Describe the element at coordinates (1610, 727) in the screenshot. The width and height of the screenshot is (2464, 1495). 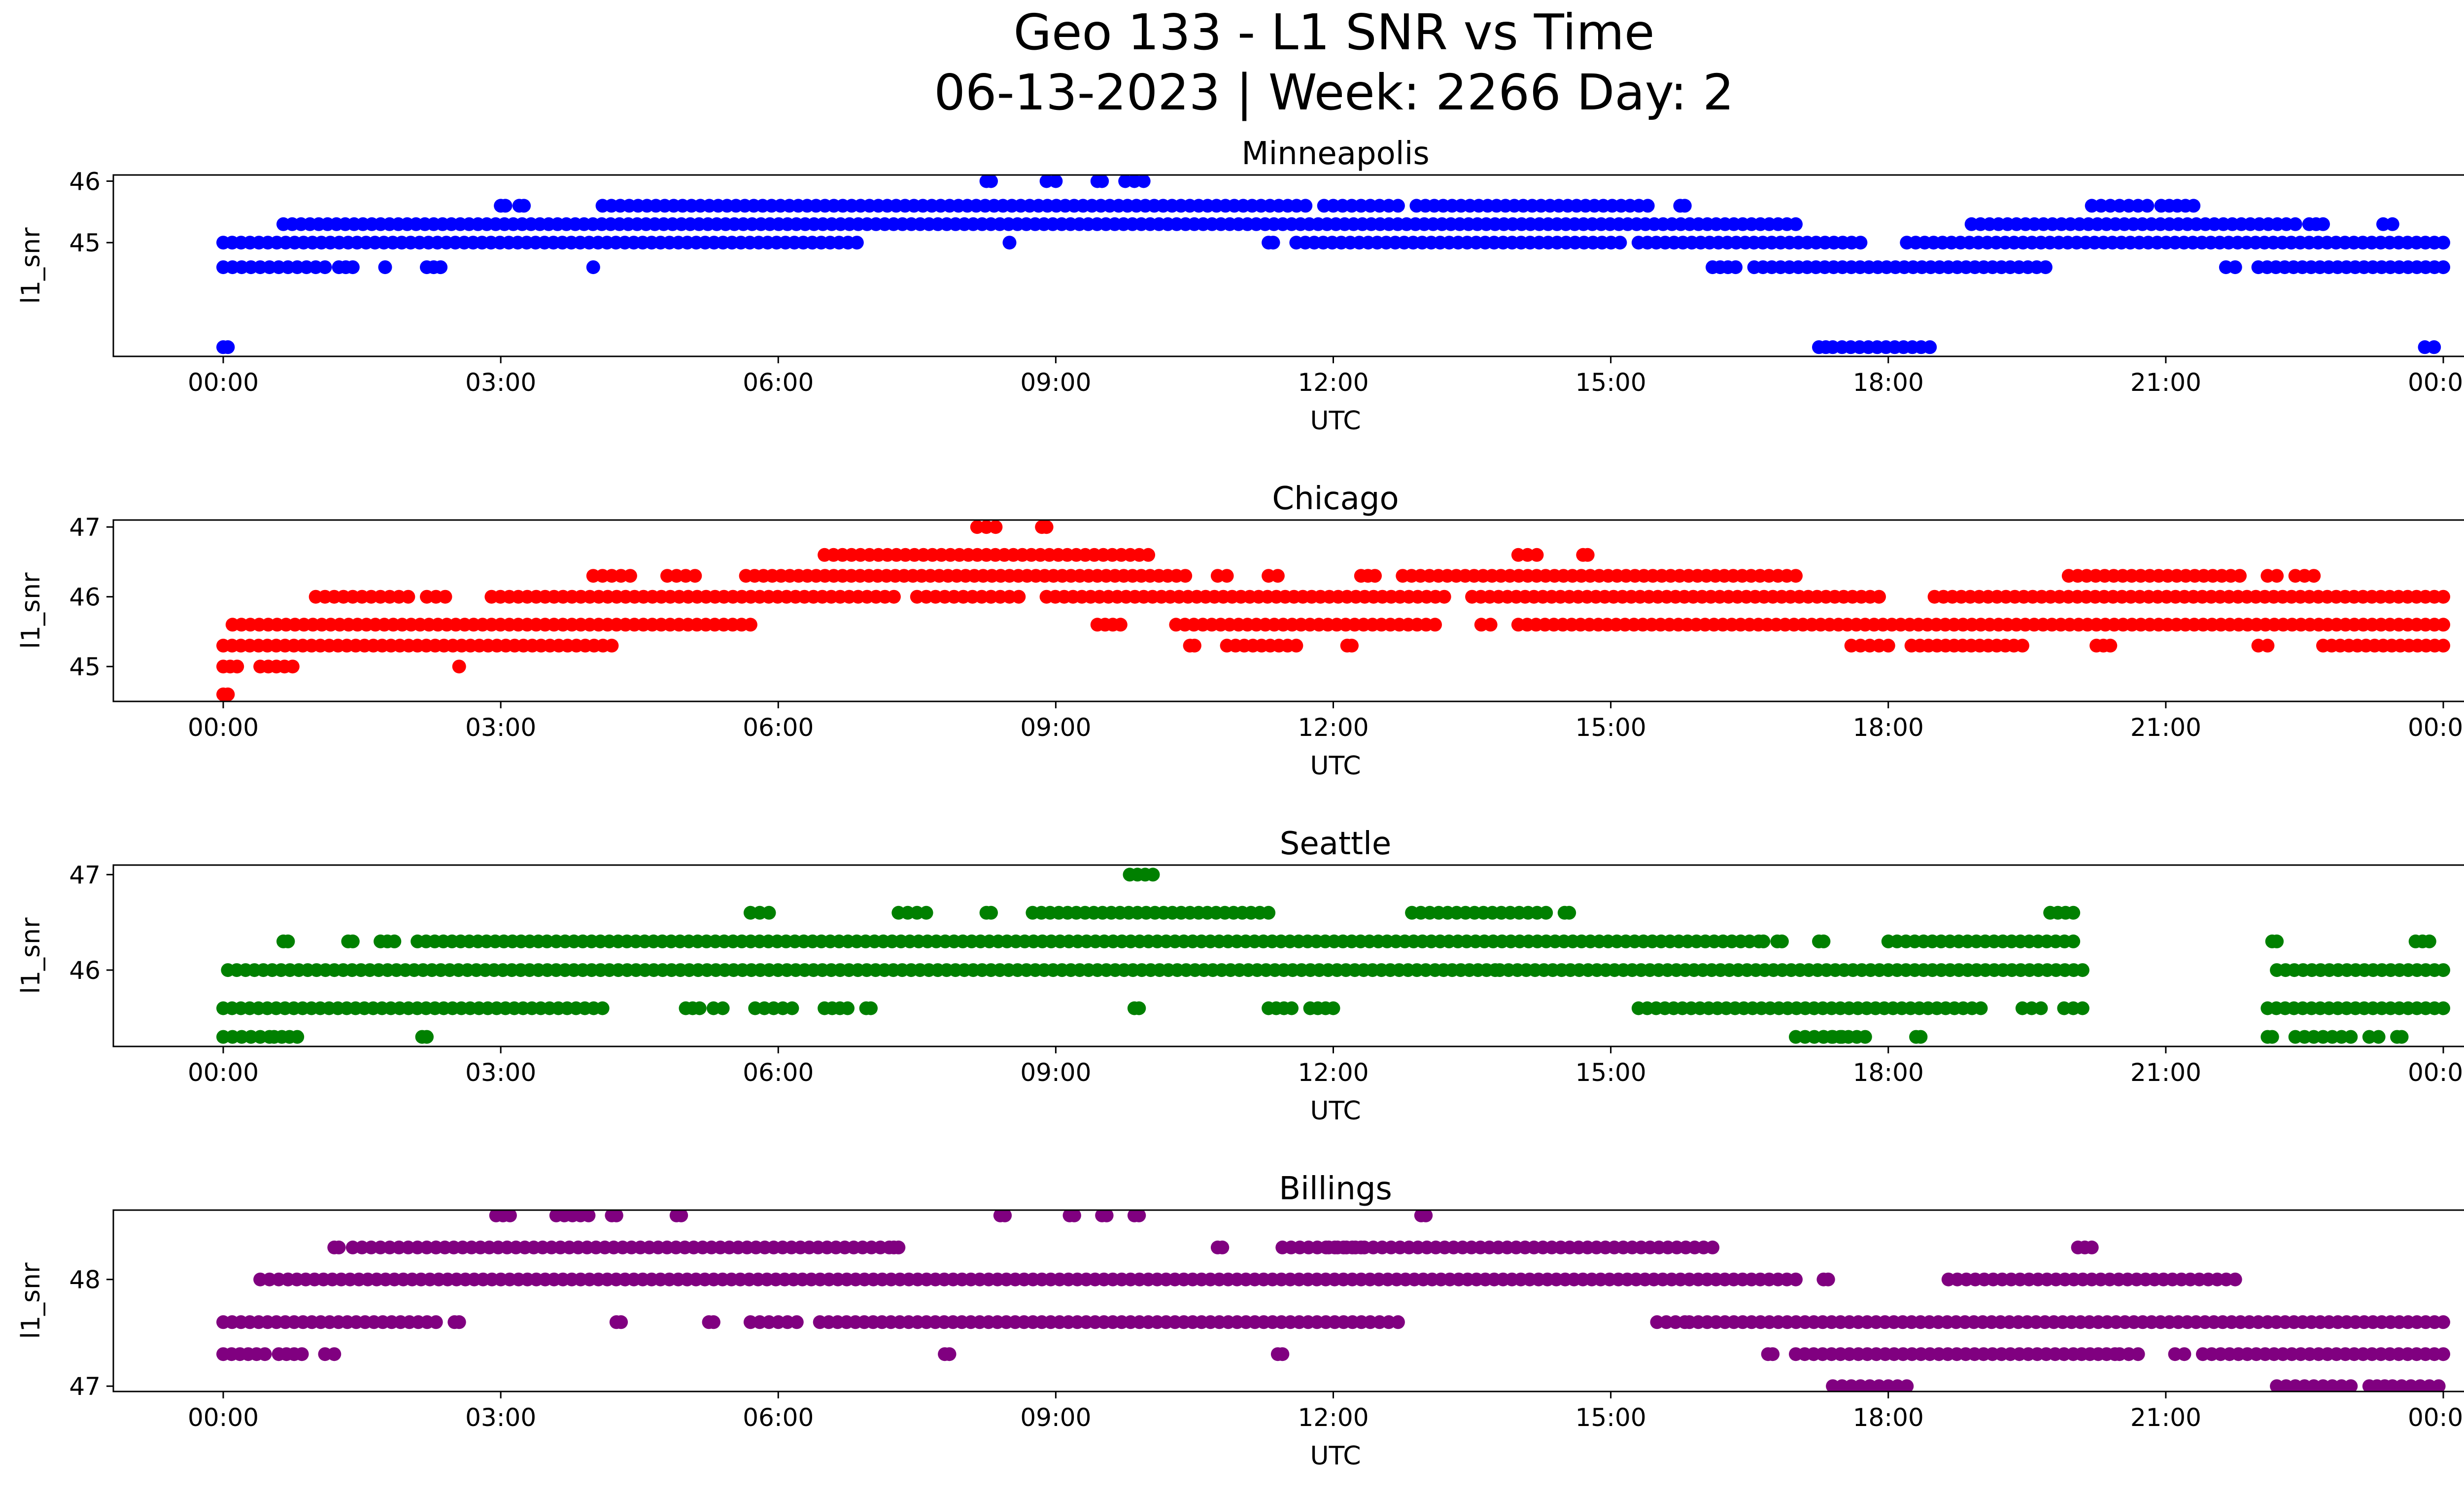
I see `x-tick-label: 15:00` at that location.